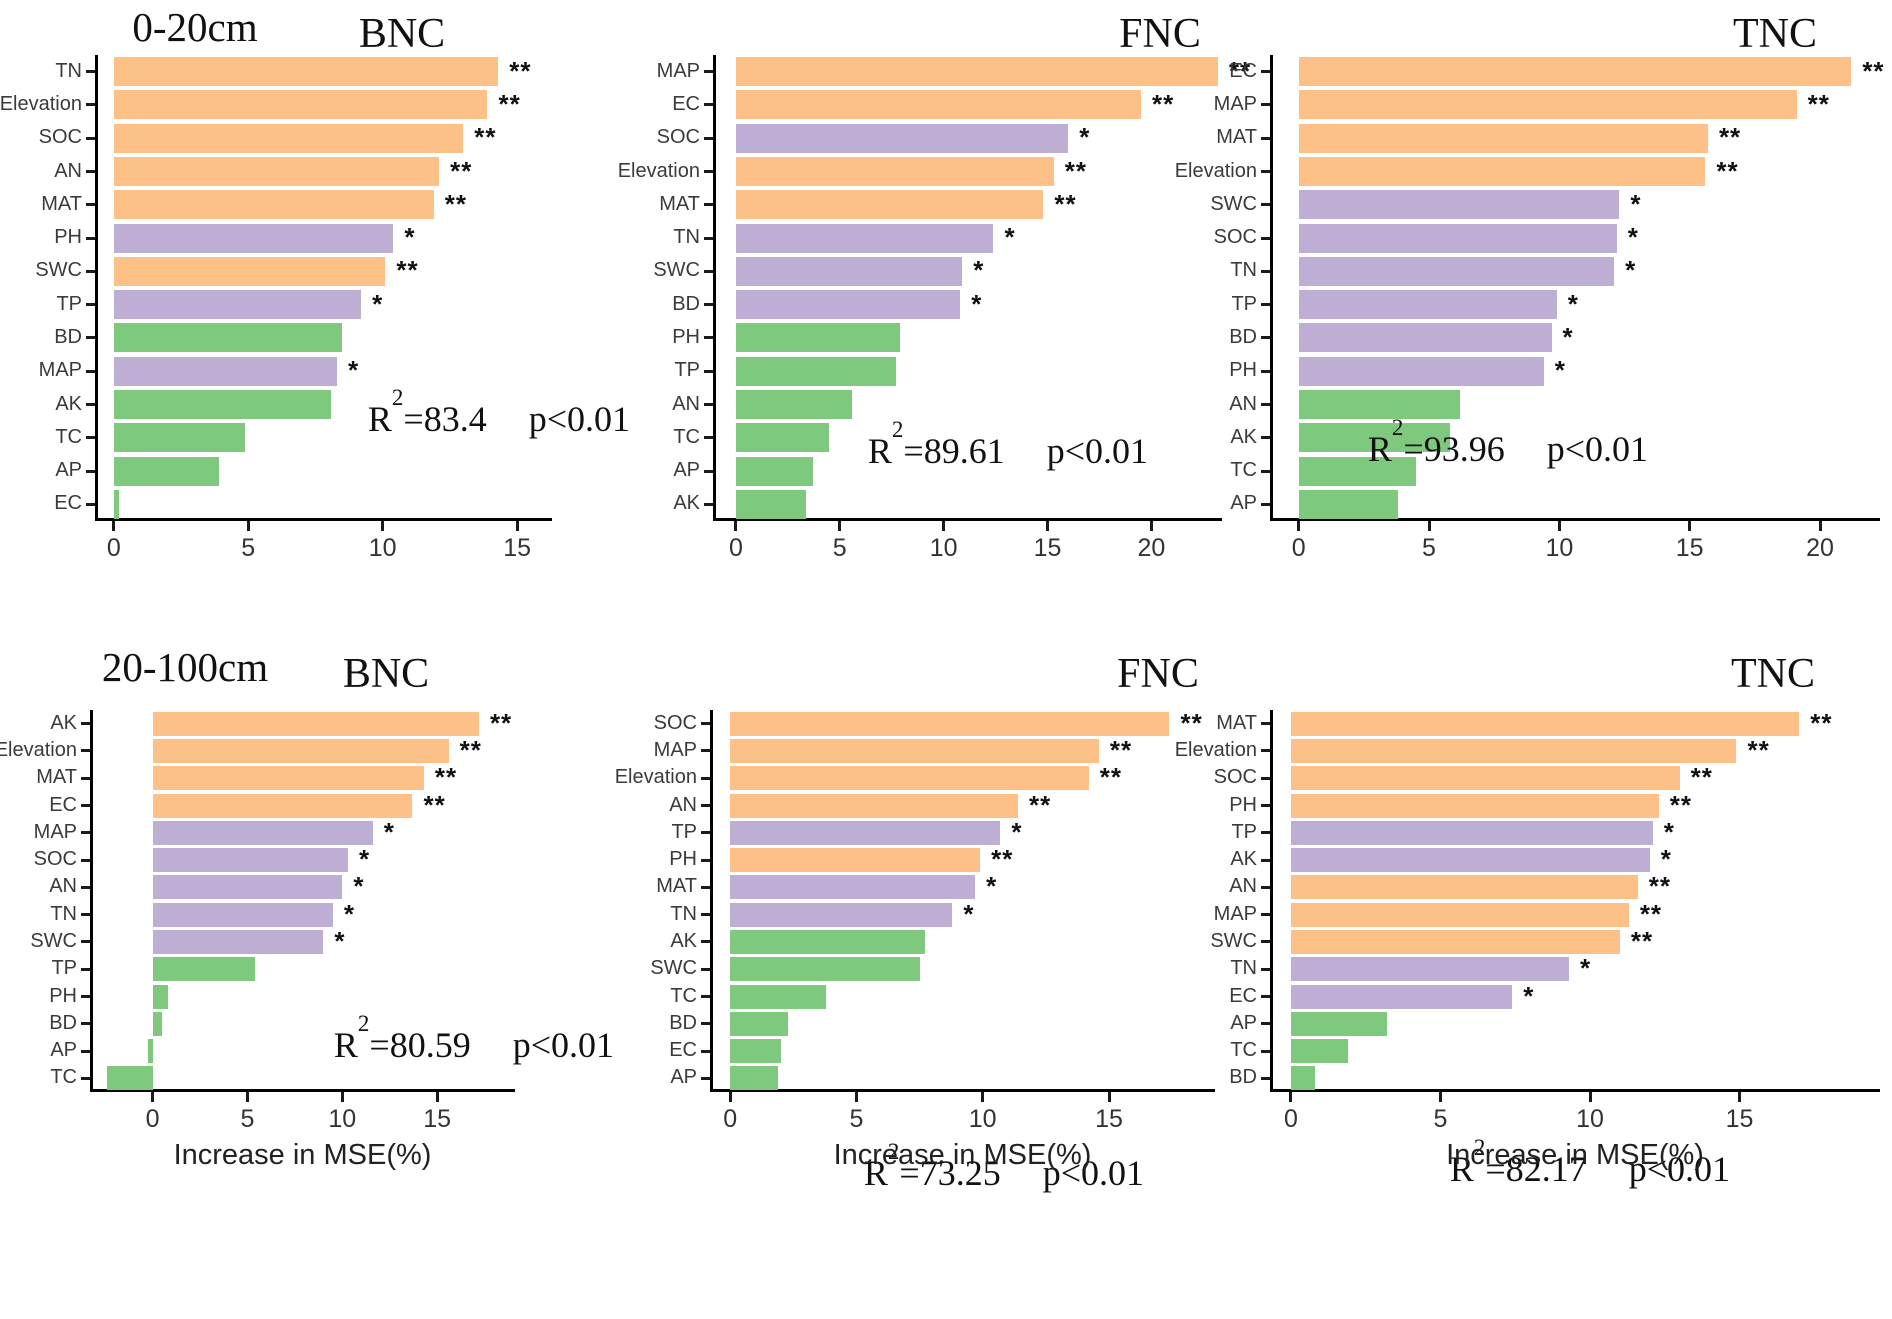 This screenshot has height=1319, width=1892. Describe the element at coordinates (160, 996) in the screenshot. I see `bar-bnc-20-100-PH` at that location.